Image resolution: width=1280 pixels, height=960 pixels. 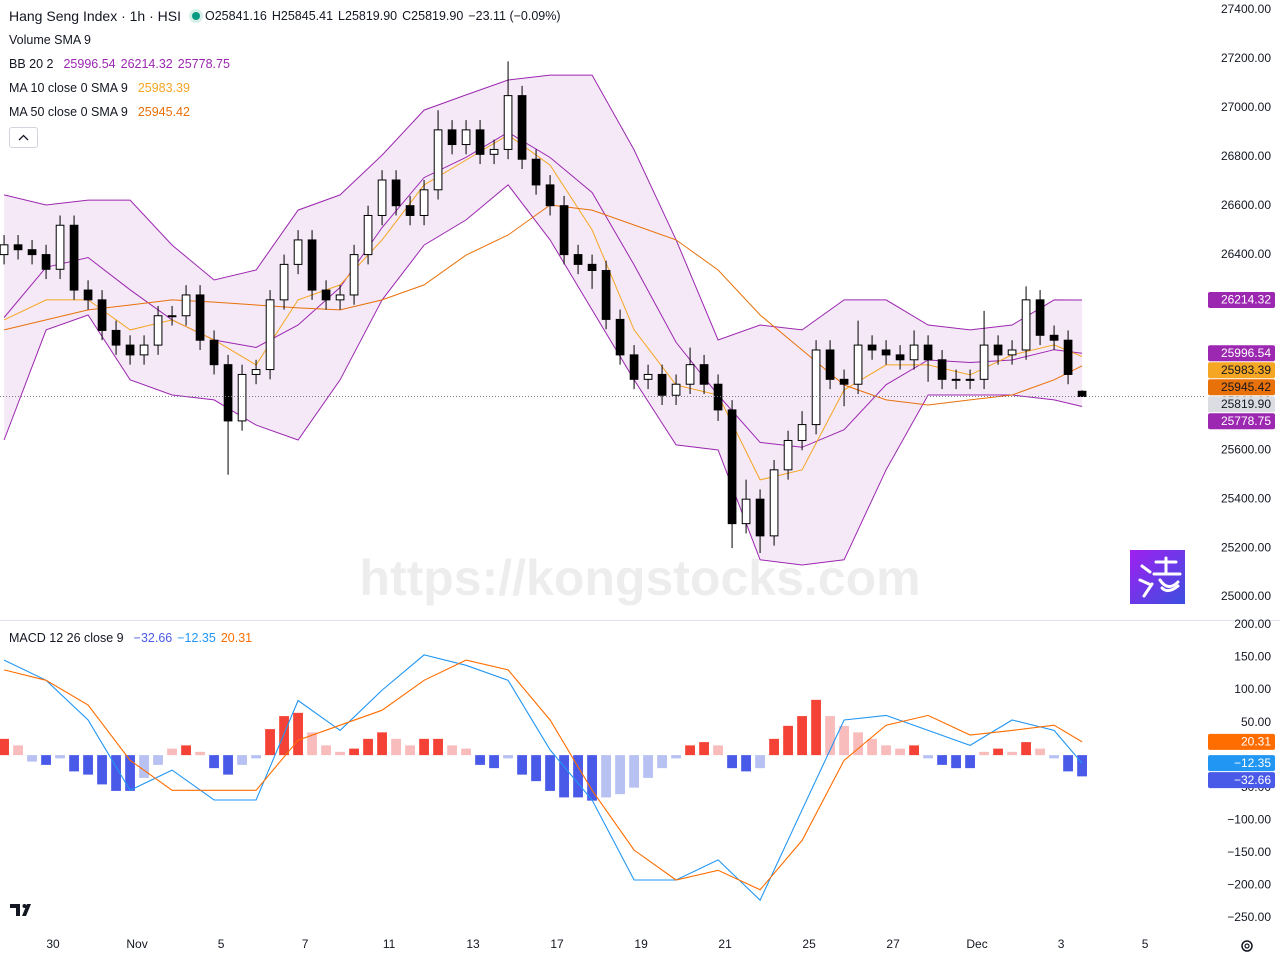 What do you see at coordinates (1241, 404) in the screenshot?
I see `price-tag` at bounding box center [1241, 404].